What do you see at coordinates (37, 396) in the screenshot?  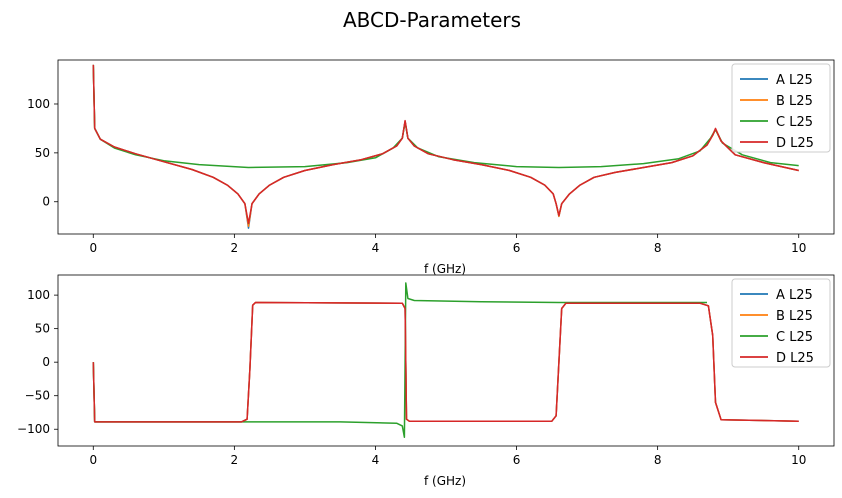 I see `y-tick-label: −50` at bounding box center [37, 396].